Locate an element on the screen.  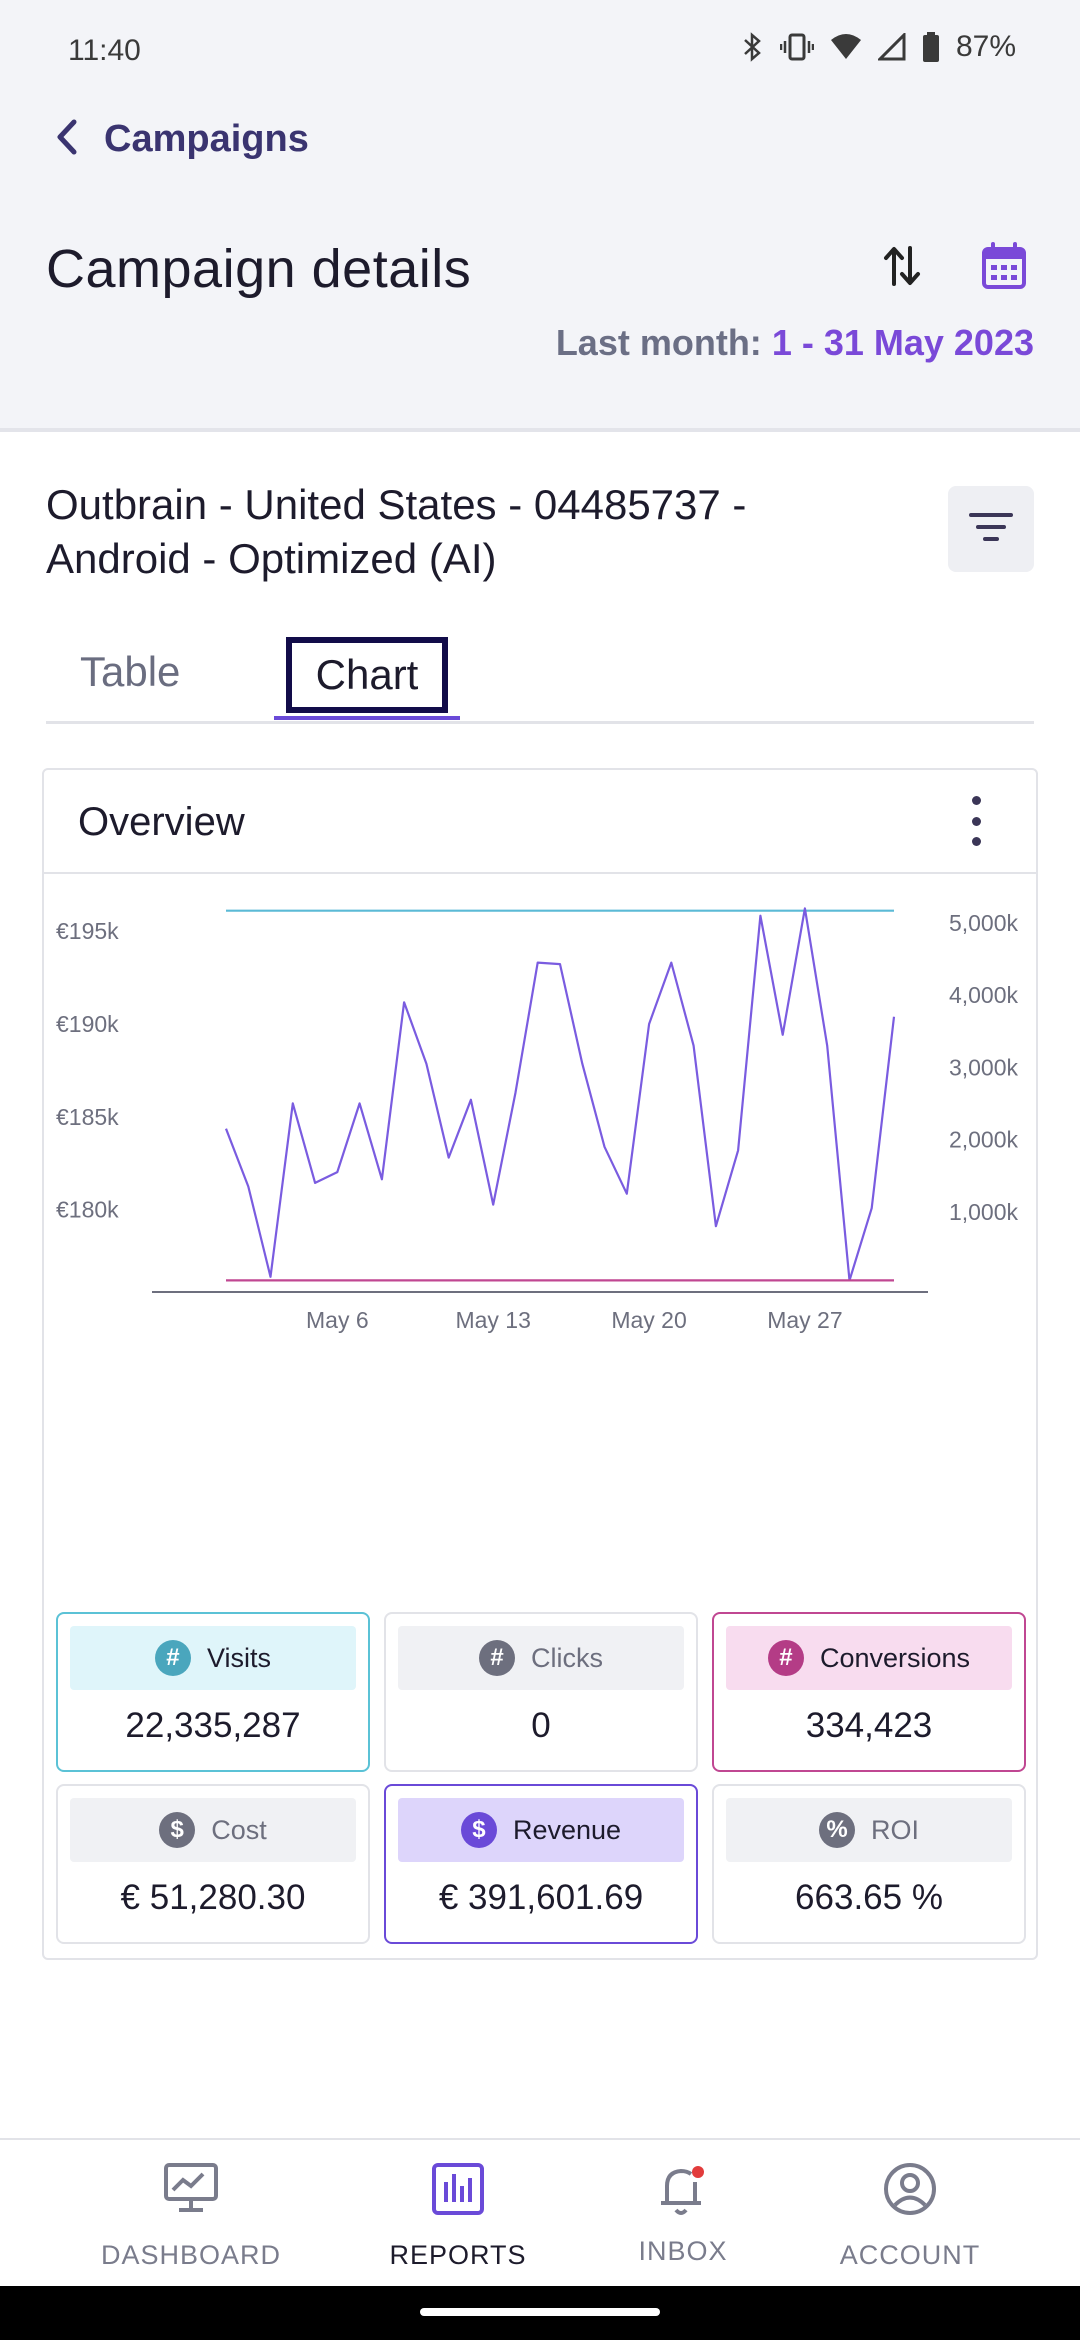
home-gesture-handle is located at coordinates (540, 2312).